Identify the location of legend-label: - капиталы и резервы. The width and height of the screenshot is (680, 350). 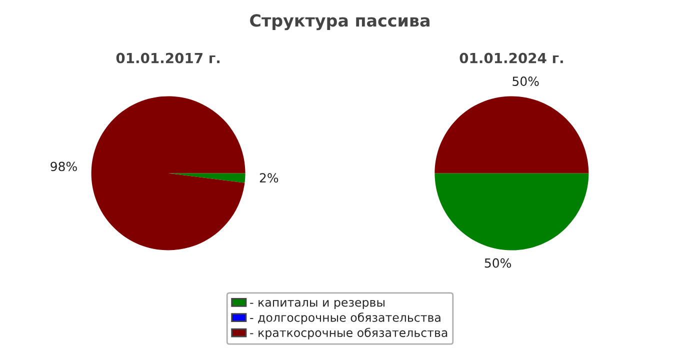
(317, 305).